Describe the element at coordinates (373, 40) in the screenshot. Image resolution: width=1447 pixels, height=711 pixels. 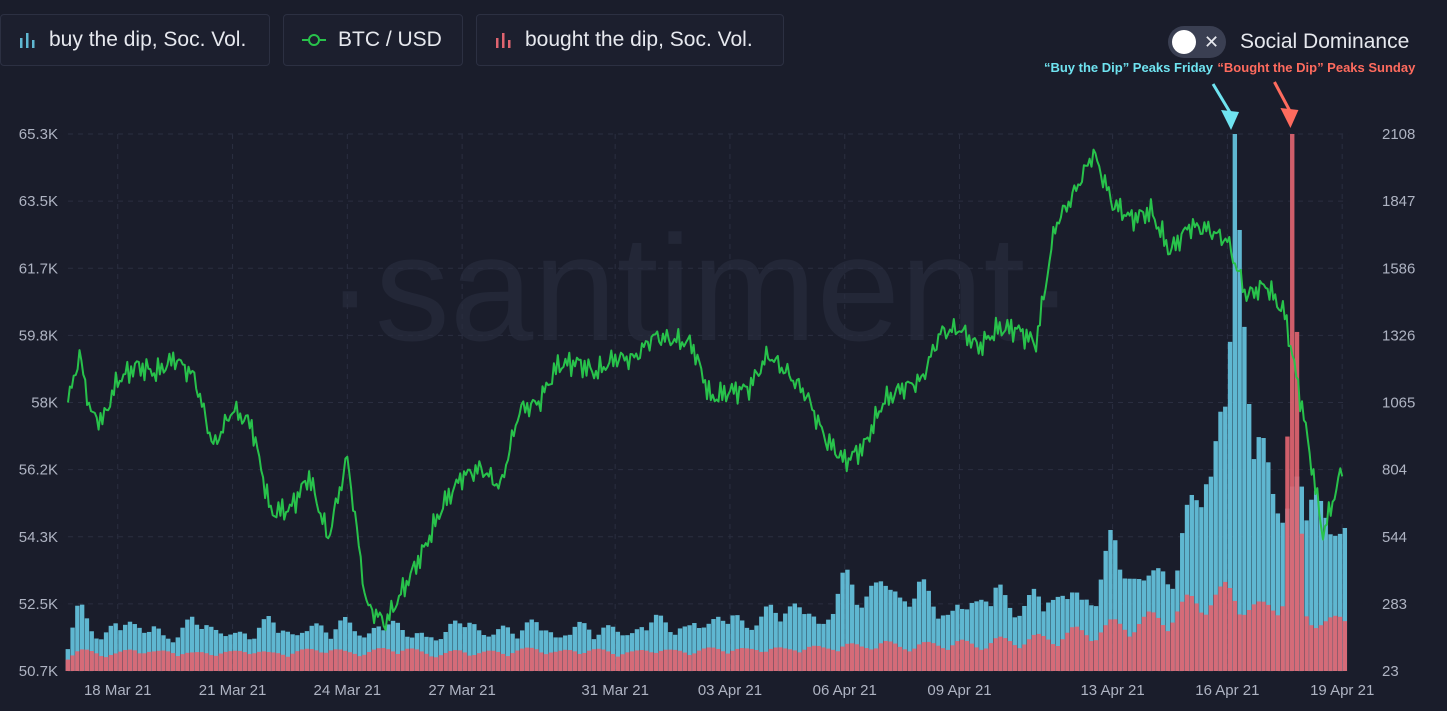
I see `legend-btc-usd: BTC / USD` at that location.